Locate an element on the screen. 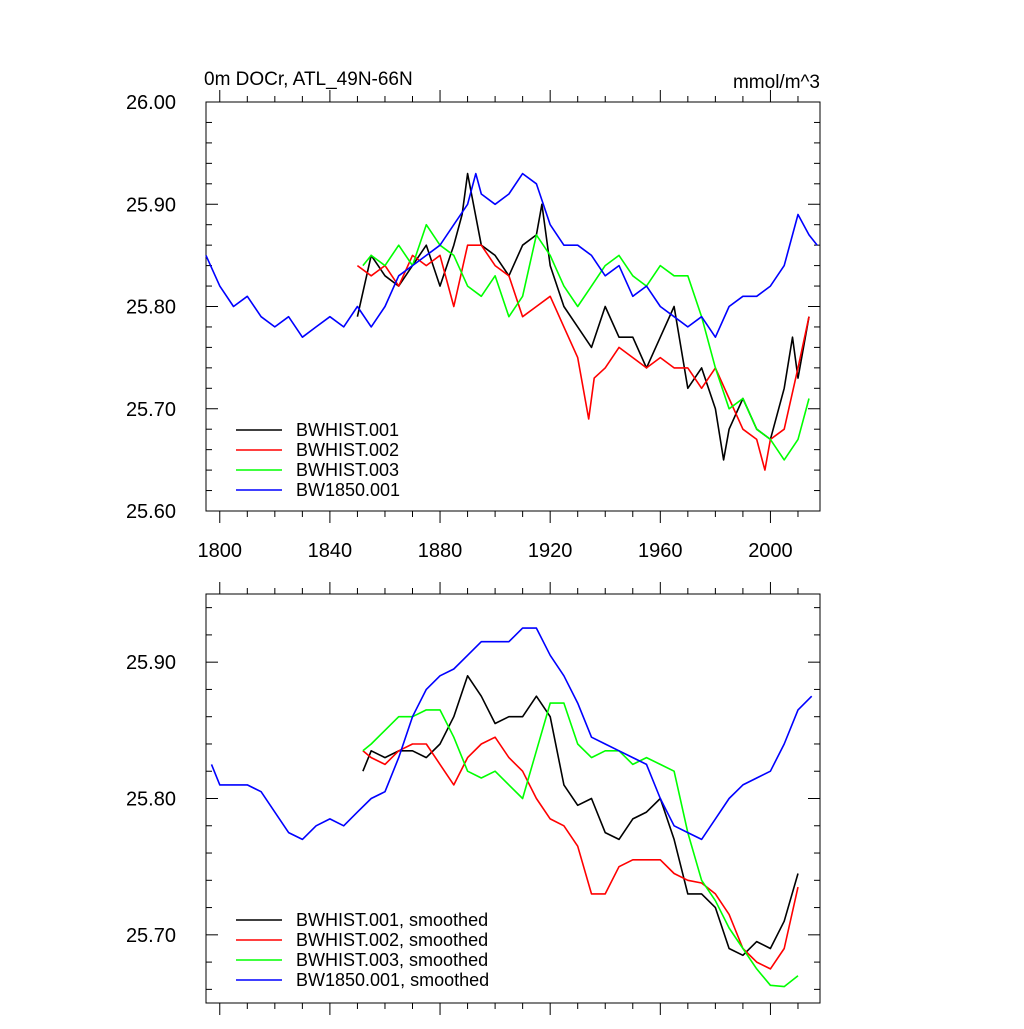 Image resolution: width=1024 pixels, height=1029 pixels. legend-label: BWHIST.003 is located at coordinates (347, 470).